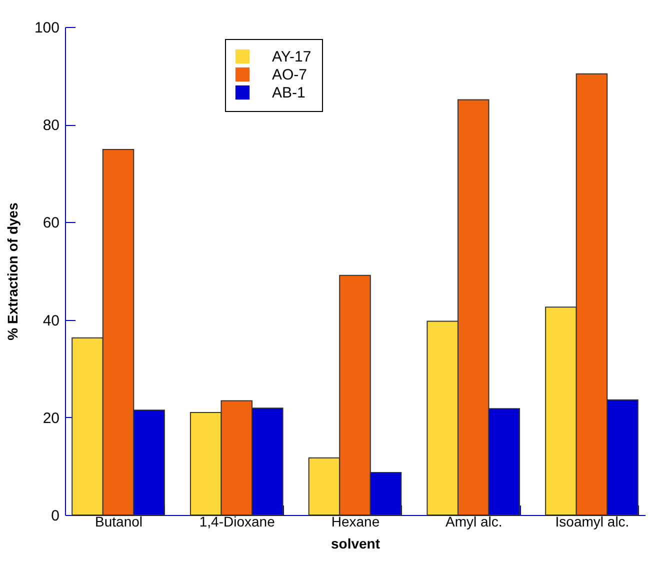 This screenshot has width=649, height=573. Describe the element at coordinates (355, 522) in the screenshot. I see `x-tick-label: Hexane` at that location.